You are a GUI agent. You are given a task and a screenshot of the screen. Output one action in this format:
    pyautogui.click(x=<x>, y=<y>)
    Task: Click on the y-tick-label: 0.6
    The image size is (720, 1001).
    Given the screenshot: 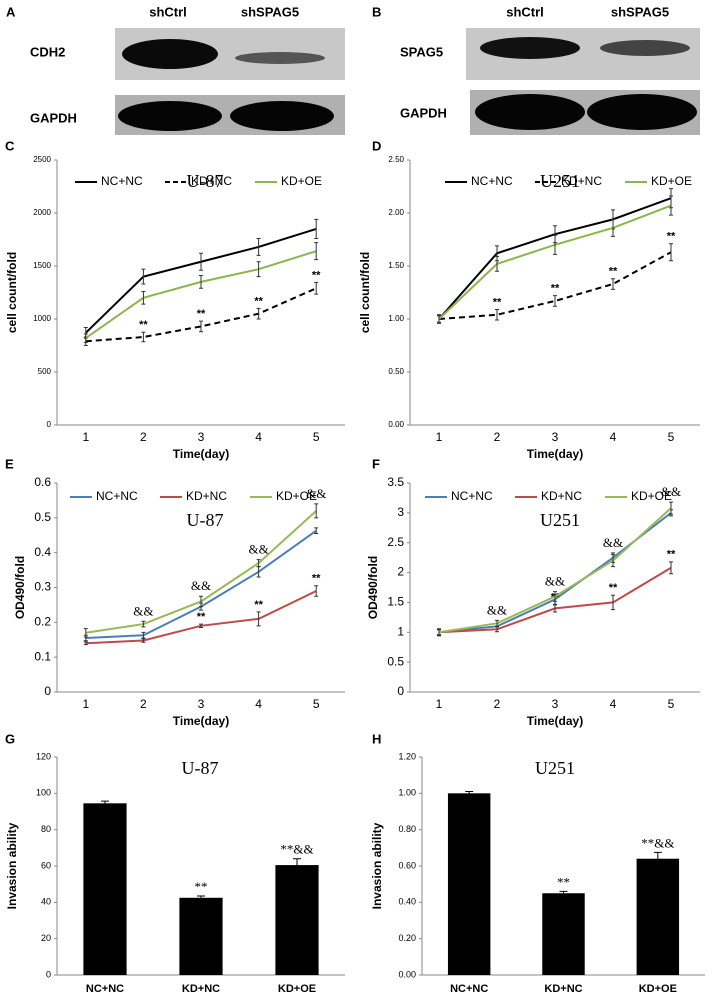 What is the action you would take?
    pyautogui.click(x=42, y=482)
    